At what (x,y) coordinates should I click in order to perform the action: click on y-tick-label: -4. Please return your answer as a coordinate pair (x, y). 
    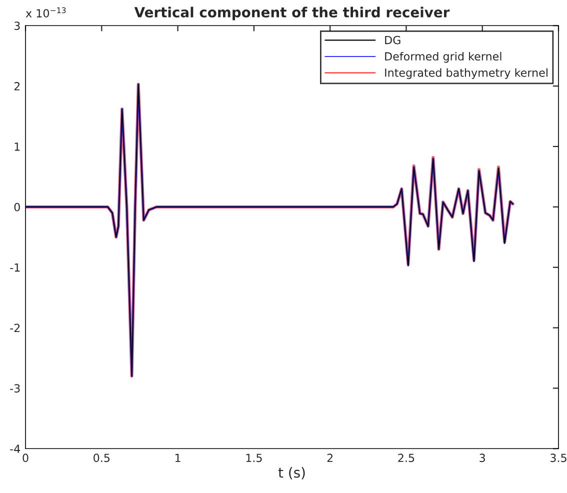
    Looking at the image, I should click on (15, 448).